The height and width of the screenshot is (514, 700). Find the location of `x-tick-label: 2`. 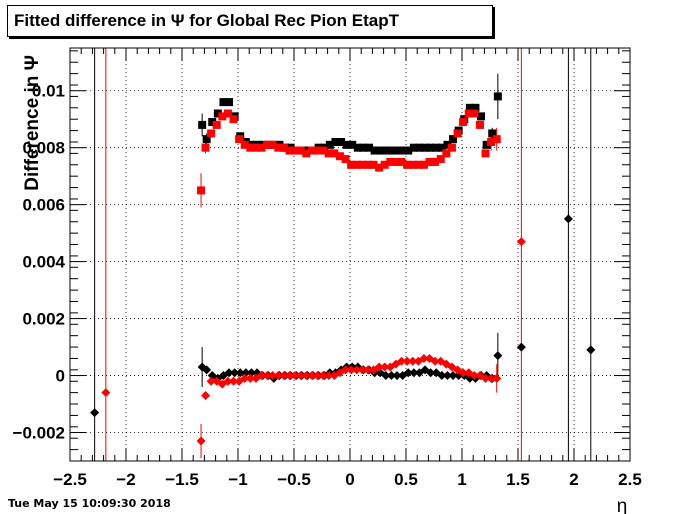

x-tick-label: 2 is located at coordinates (573, 479).